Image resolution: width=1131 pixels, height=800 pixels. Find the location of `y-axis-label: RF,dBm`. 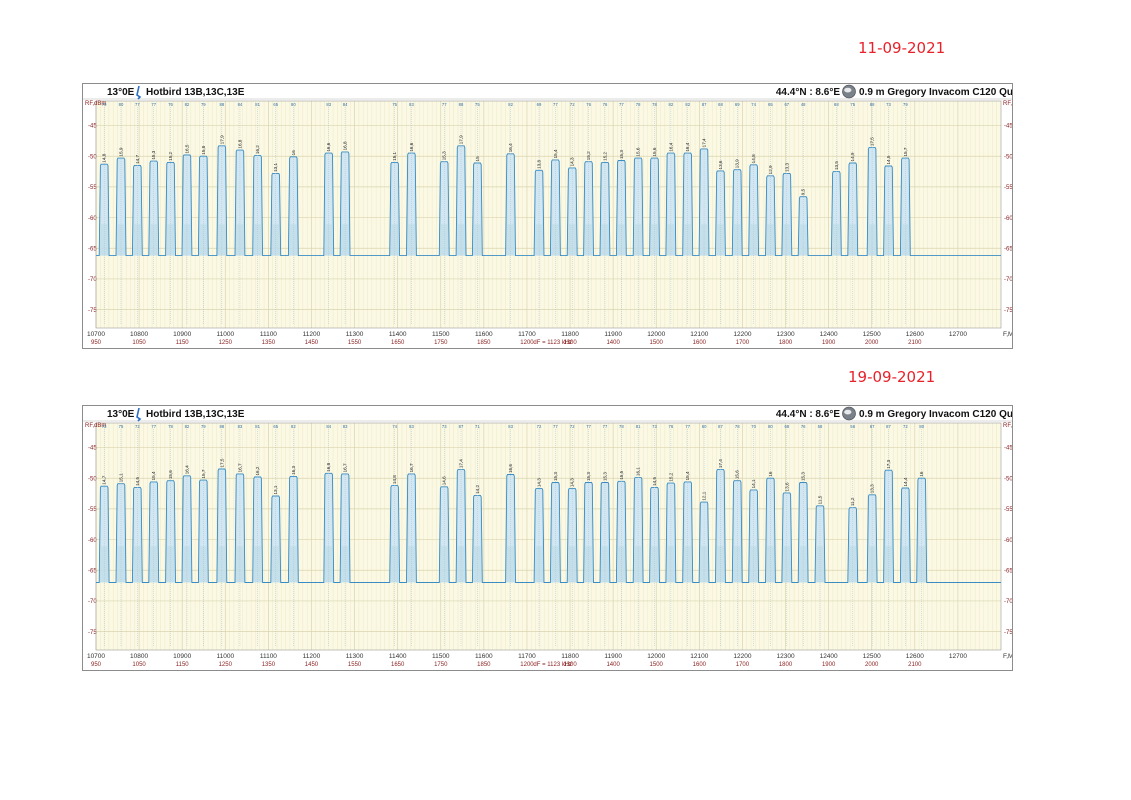

y-axis-label: RF,dBm is located at coordinates (1007, 104).